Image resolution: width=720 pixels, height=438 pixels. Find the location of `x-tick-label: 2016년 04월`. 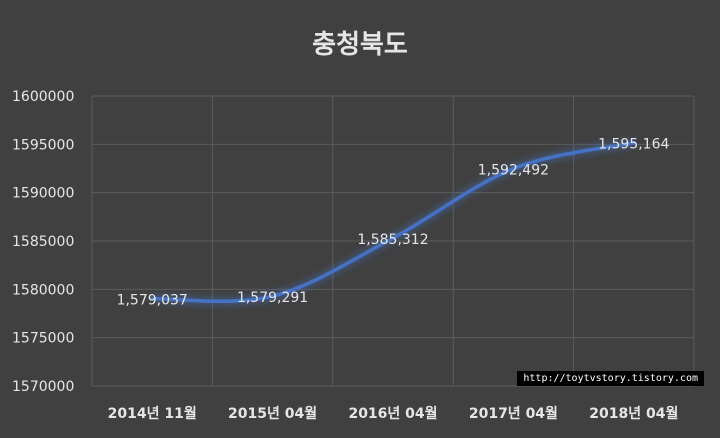

x-tick-label: 2016년 04월 is located at coordinates (392, 413).